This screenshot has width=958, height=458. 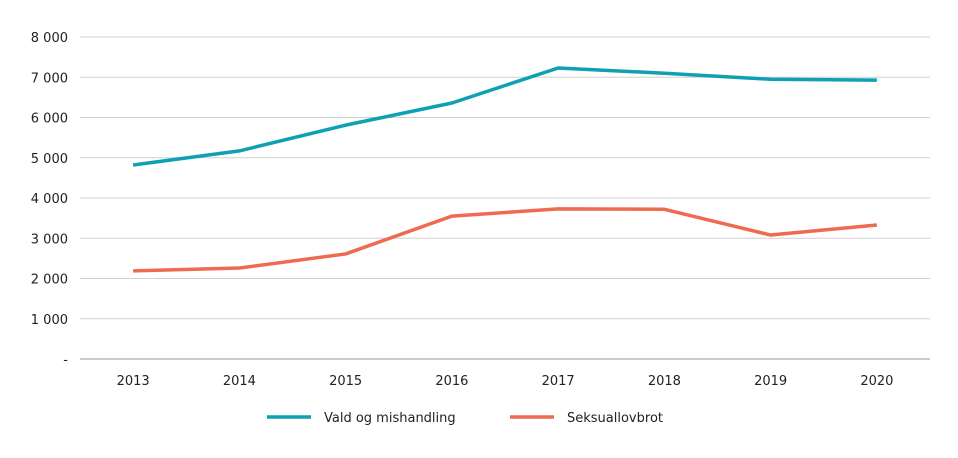 I want to click on y-tick-label: 1 000, so click(x=49, y=320).